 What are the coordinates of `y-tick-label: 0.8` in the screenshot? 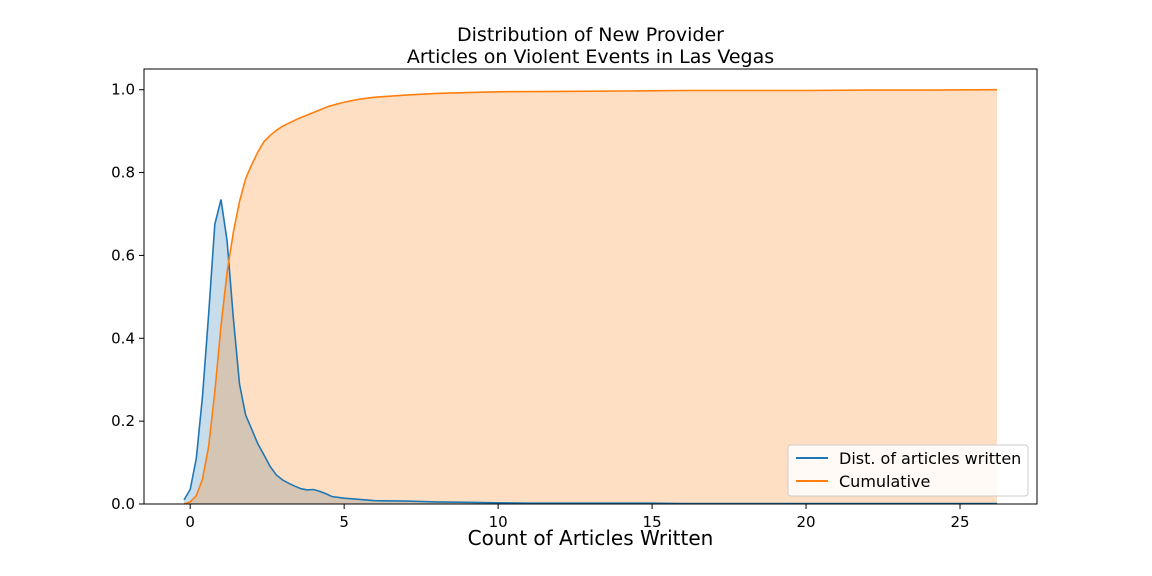 It's located at (123, 173).